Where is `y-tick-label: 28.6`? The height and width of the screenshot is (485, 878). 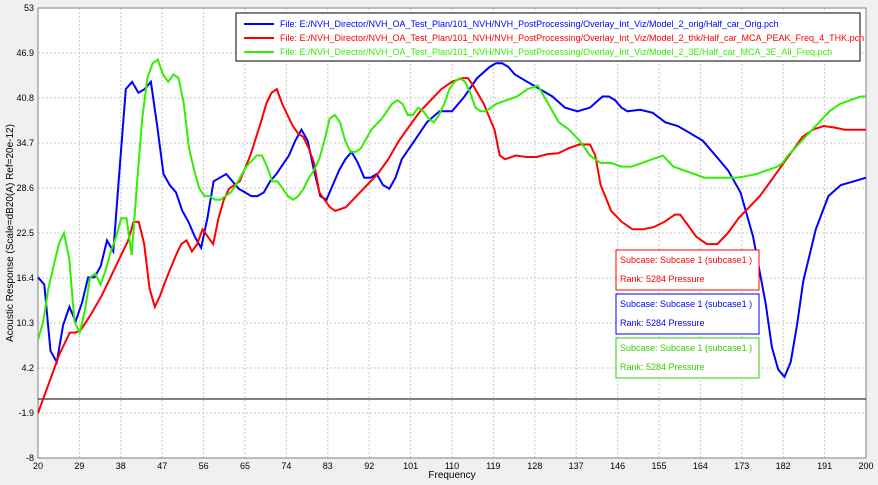 y-tick-label: 28.6 is located at coordinates (25, 188).